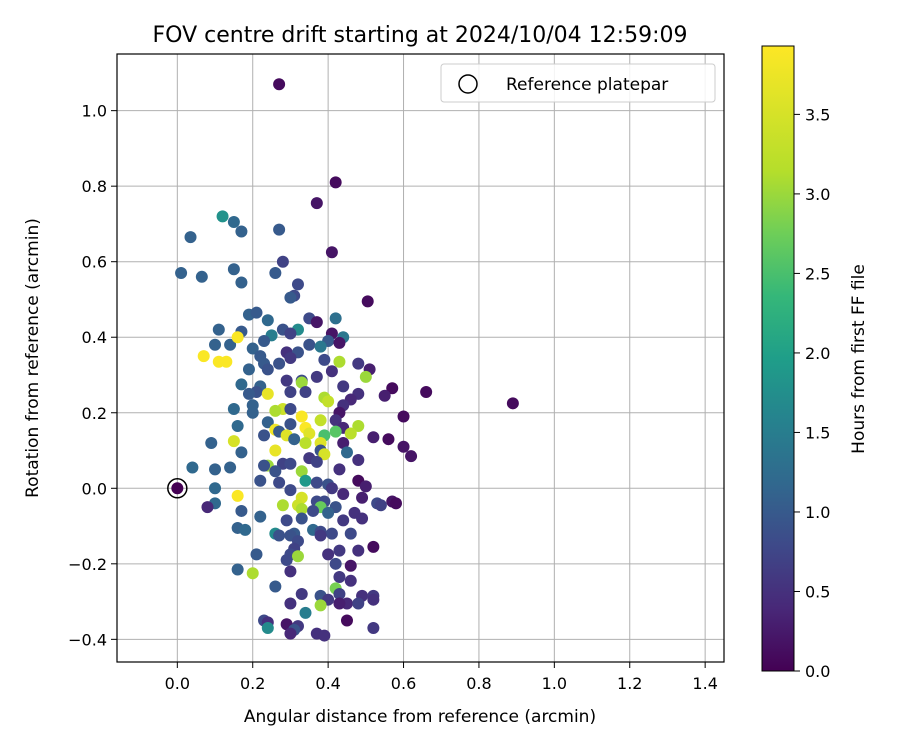 The width and height of the screenshot is (900, 750). What do you see at coordinates (817, 273) in the screenshot?
I see `colorbar-tick-label: 2.5` at bounding box center [817, 273].